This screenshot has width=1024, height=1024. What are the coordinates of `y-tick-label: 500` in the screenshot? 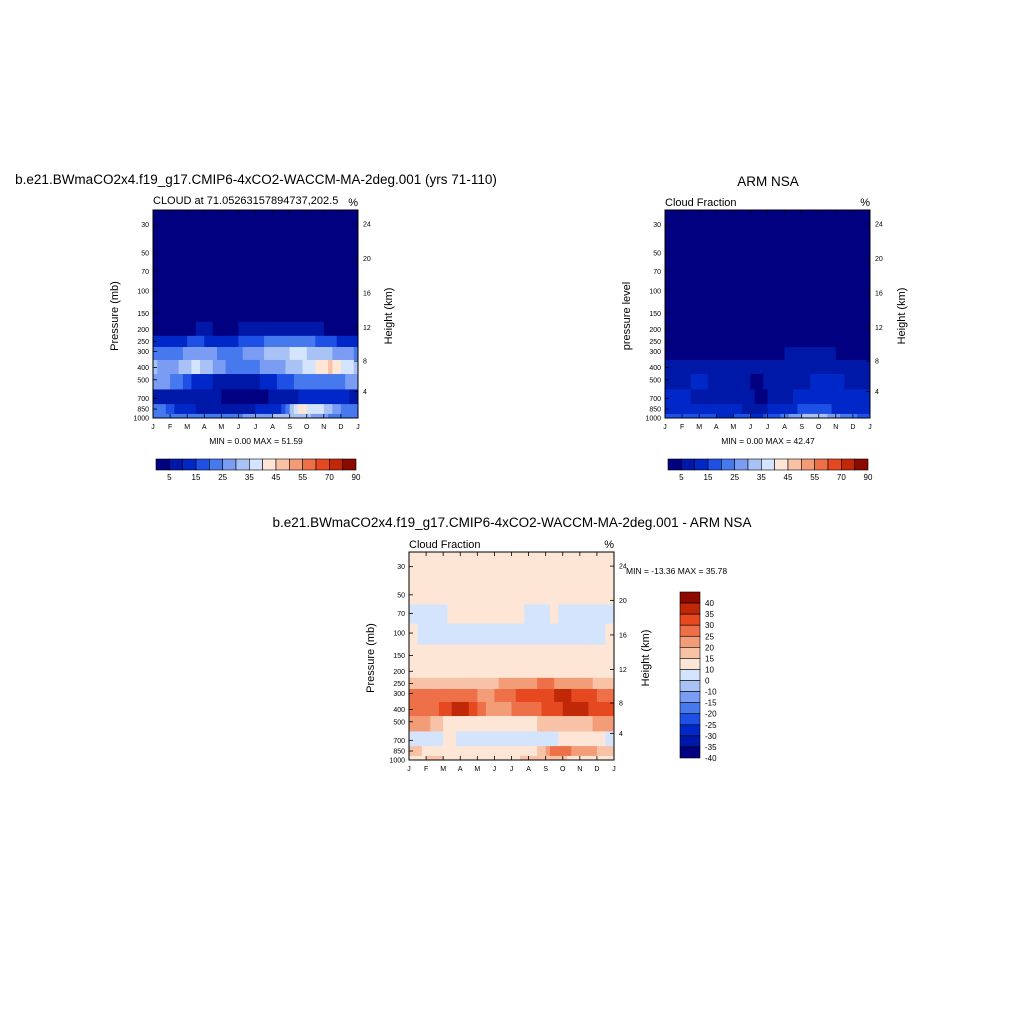 It's located at (655, 380).